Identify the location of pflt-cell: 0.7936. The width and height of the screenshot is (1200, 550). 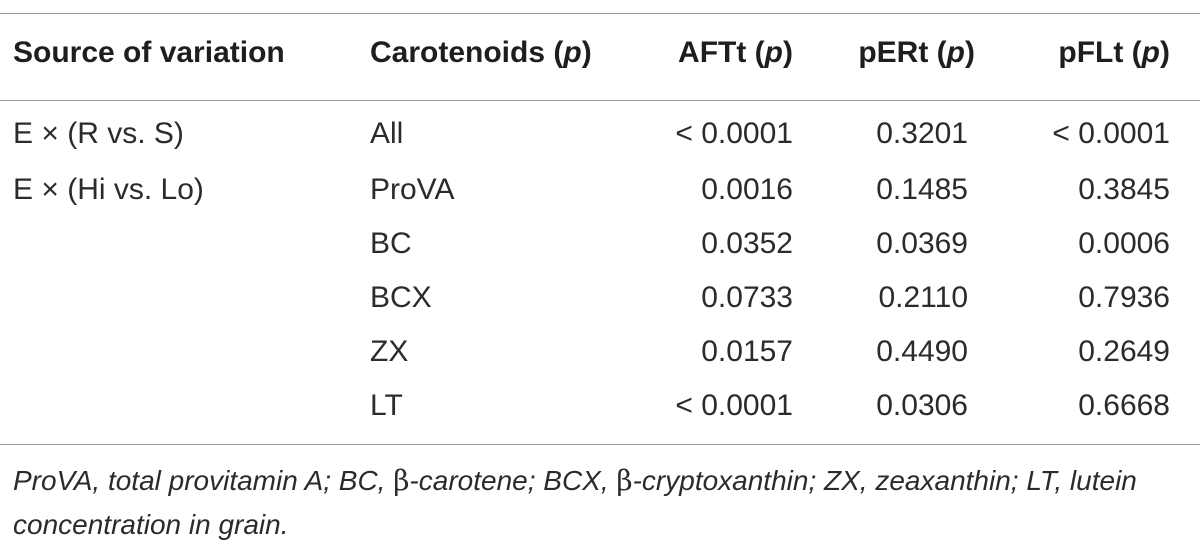
(1124, 297).